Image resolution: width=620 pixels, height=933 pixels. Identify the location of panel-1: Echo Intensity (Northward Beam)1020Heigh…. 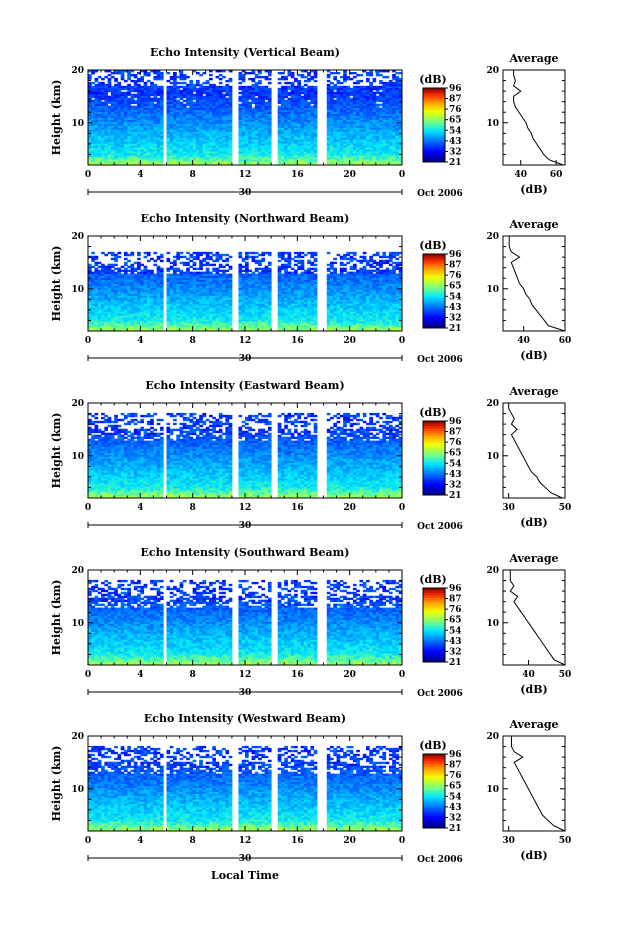
(310, 288).